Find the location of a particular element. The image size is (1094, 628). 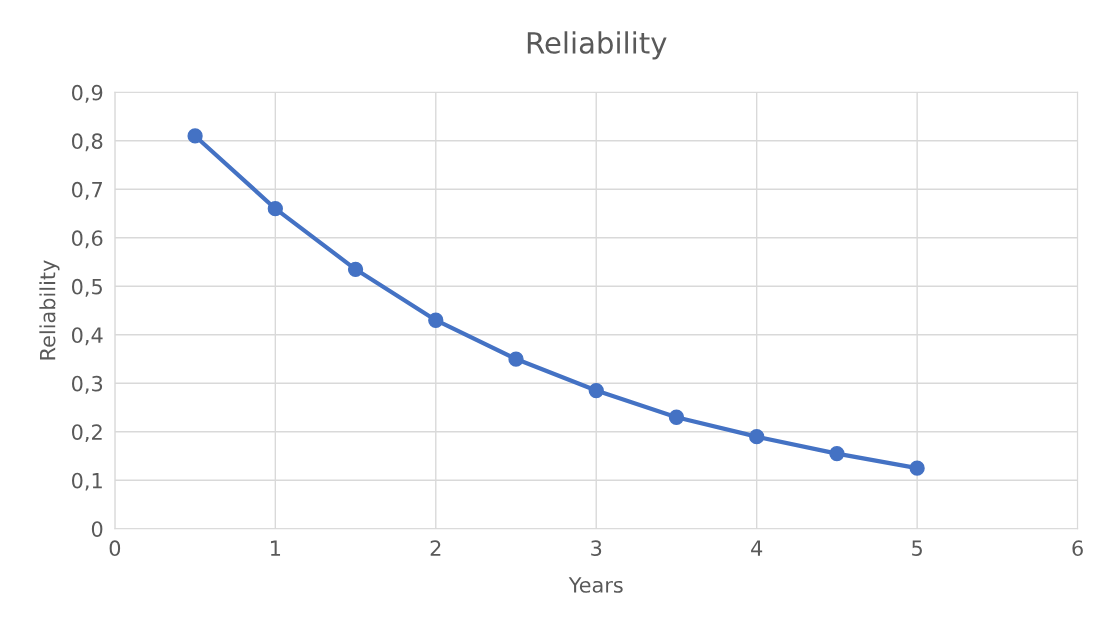

y-tick-label: 0 is located at coordinates (97, 529).